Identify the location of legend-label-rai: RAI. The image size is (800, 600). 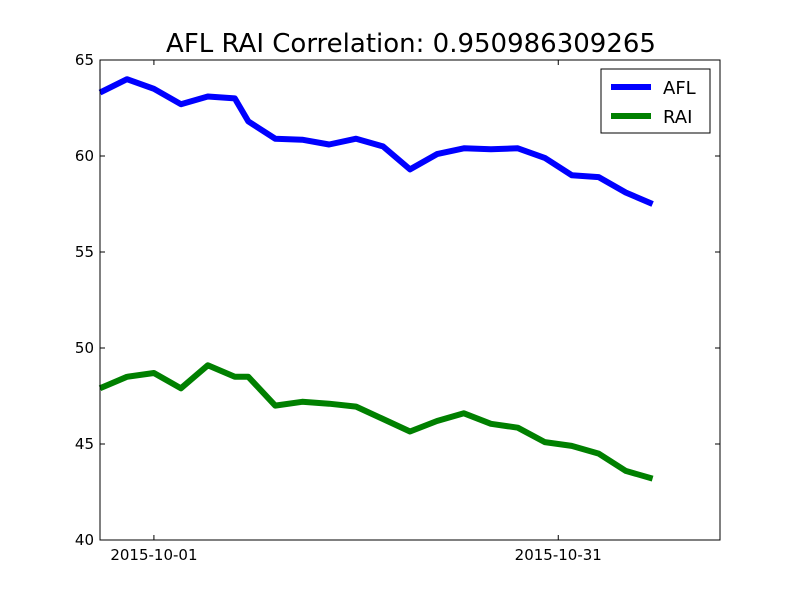
(677, 117).